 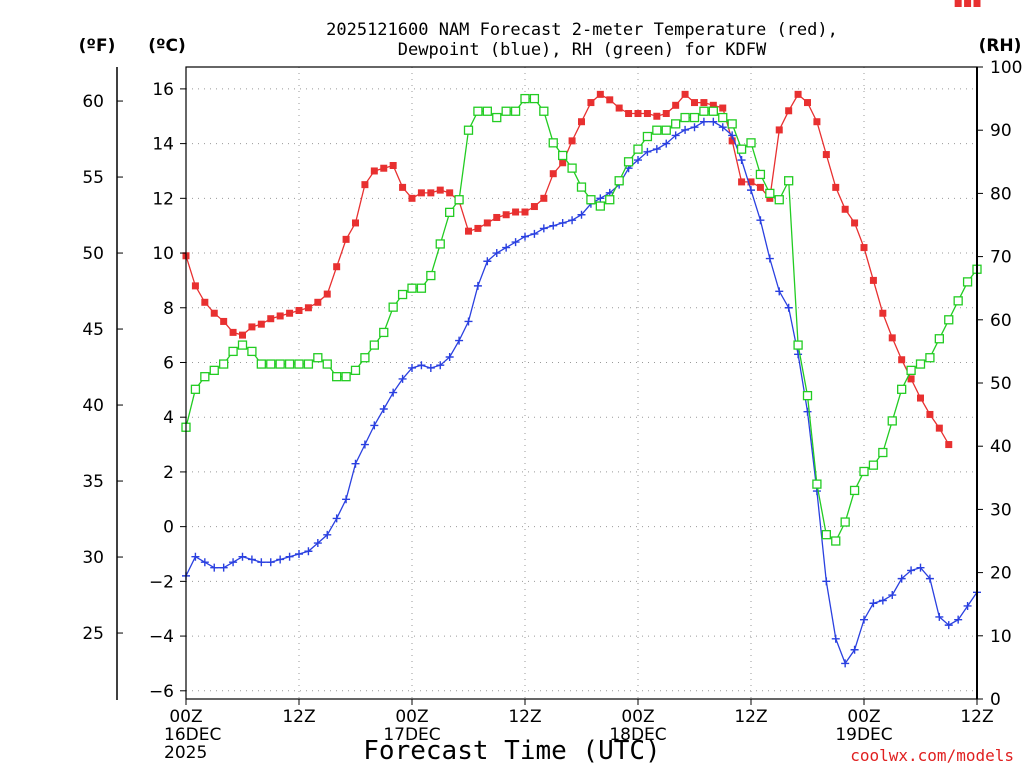 I want to click on fahrenheit-tick-label: 35, so click(x=93, y=482).